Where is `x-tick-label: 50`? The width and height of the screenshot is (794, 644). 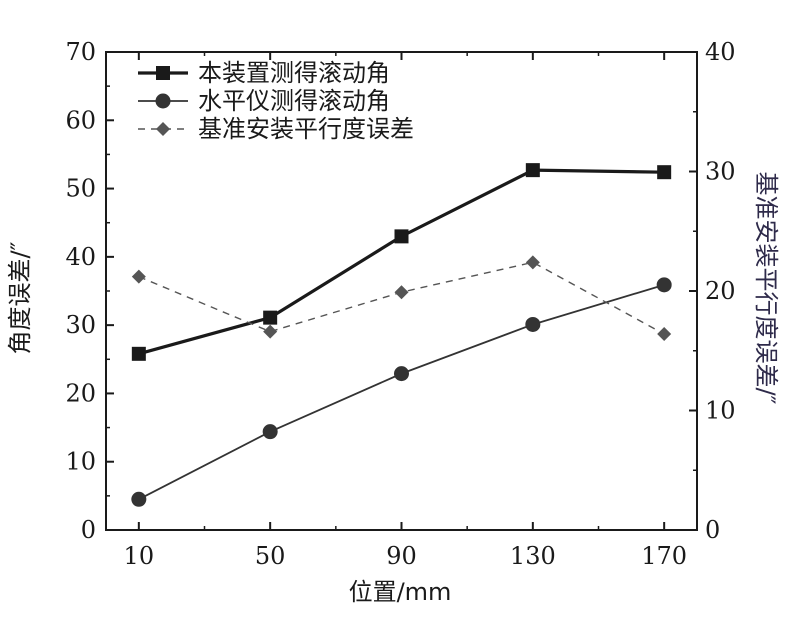 x-tick-label: 50 is located at coordinates (270, 556).